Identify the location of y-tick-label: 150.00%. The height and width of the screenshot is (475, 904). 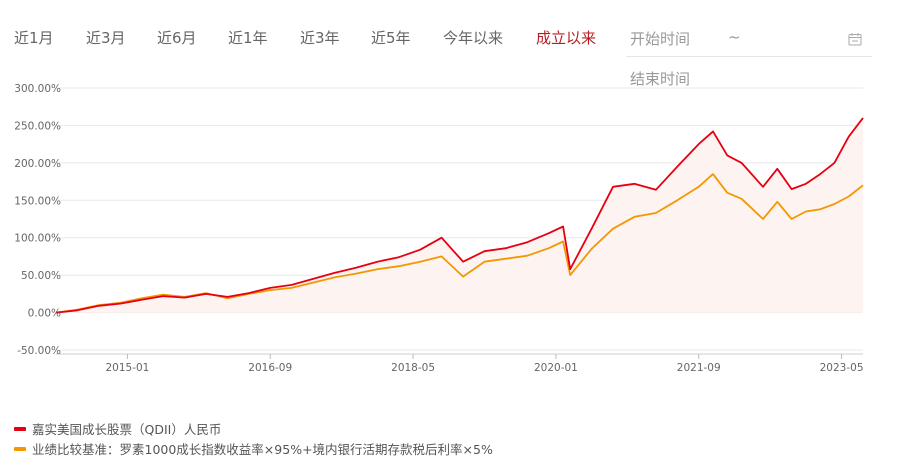
(37, 201).